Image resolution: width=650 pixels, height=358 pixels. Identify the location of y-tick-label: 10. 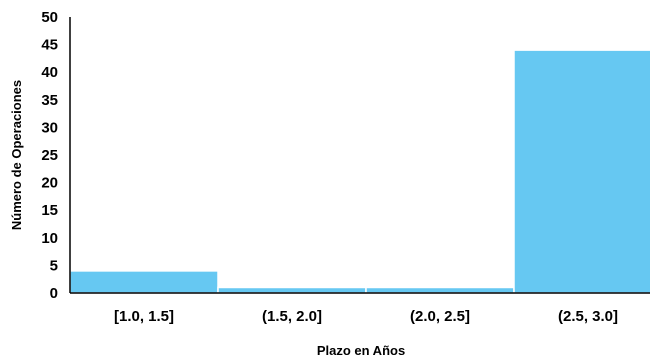
(49, 238).